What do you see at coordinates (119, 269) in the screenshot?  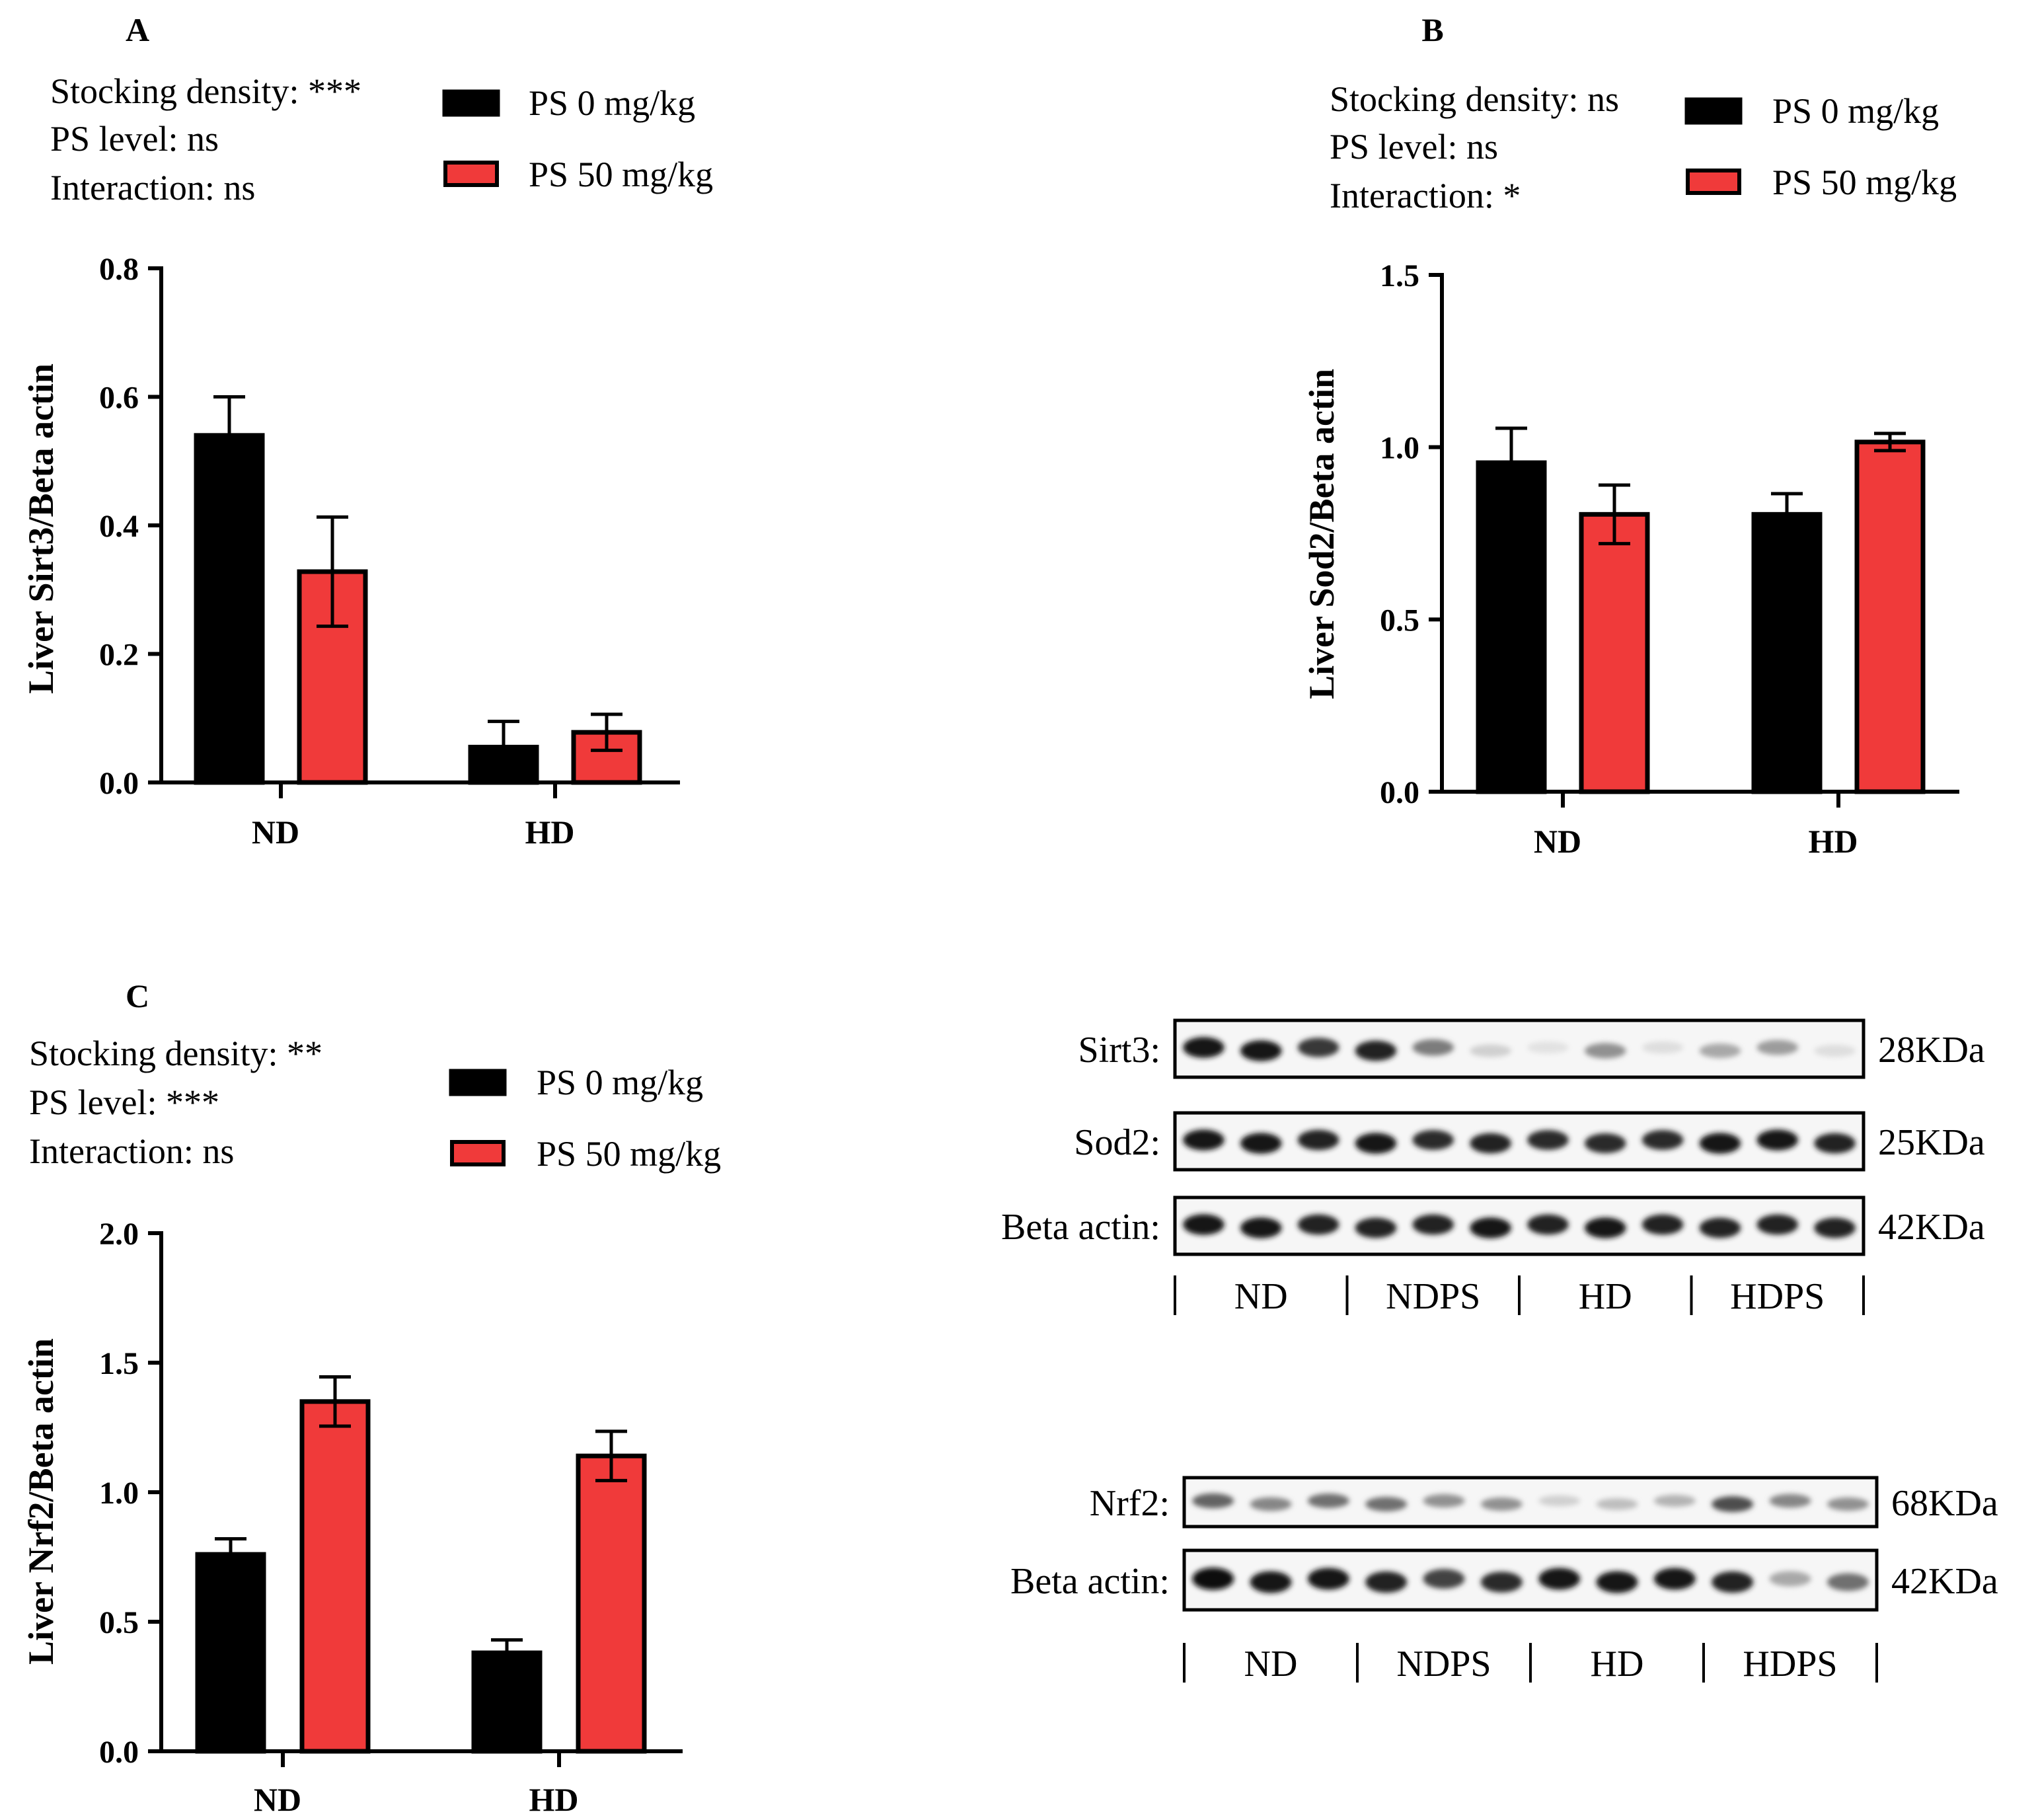 I see `y-tick-label: 0.8` at bounding box center [119, 269].